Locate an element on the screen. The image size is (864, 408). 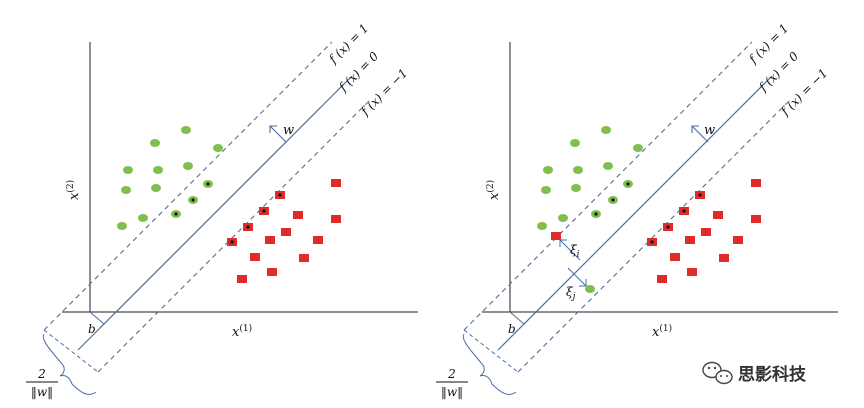
points-right is located at coordinates (649, 209).